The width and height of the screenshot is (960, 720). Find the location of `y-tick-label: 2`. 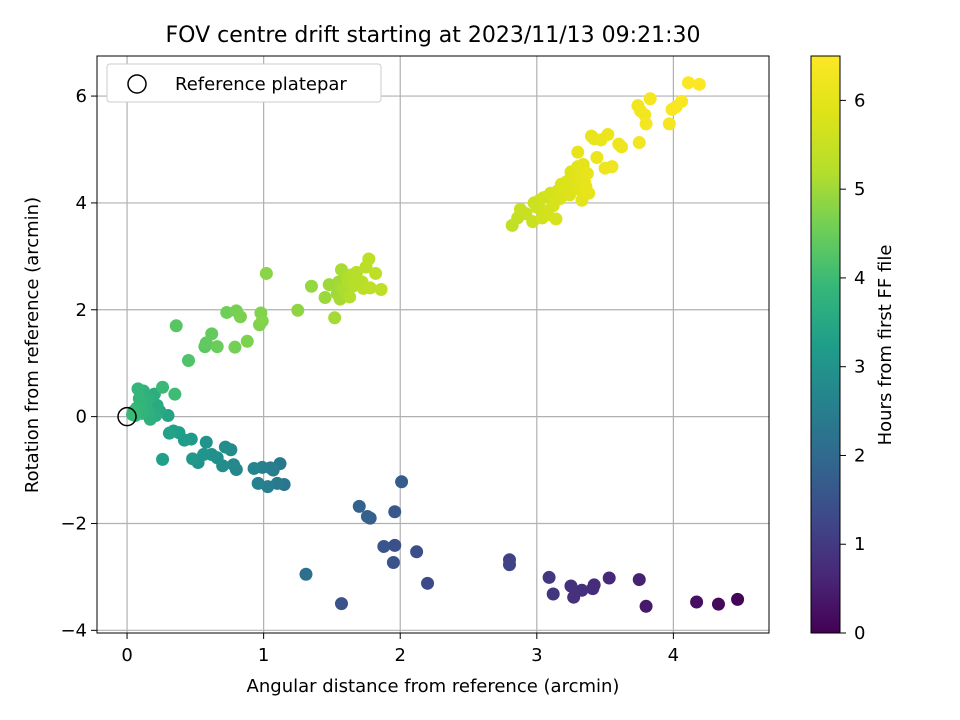

y-tick-label: 2 is located at coordinates (81, 310).